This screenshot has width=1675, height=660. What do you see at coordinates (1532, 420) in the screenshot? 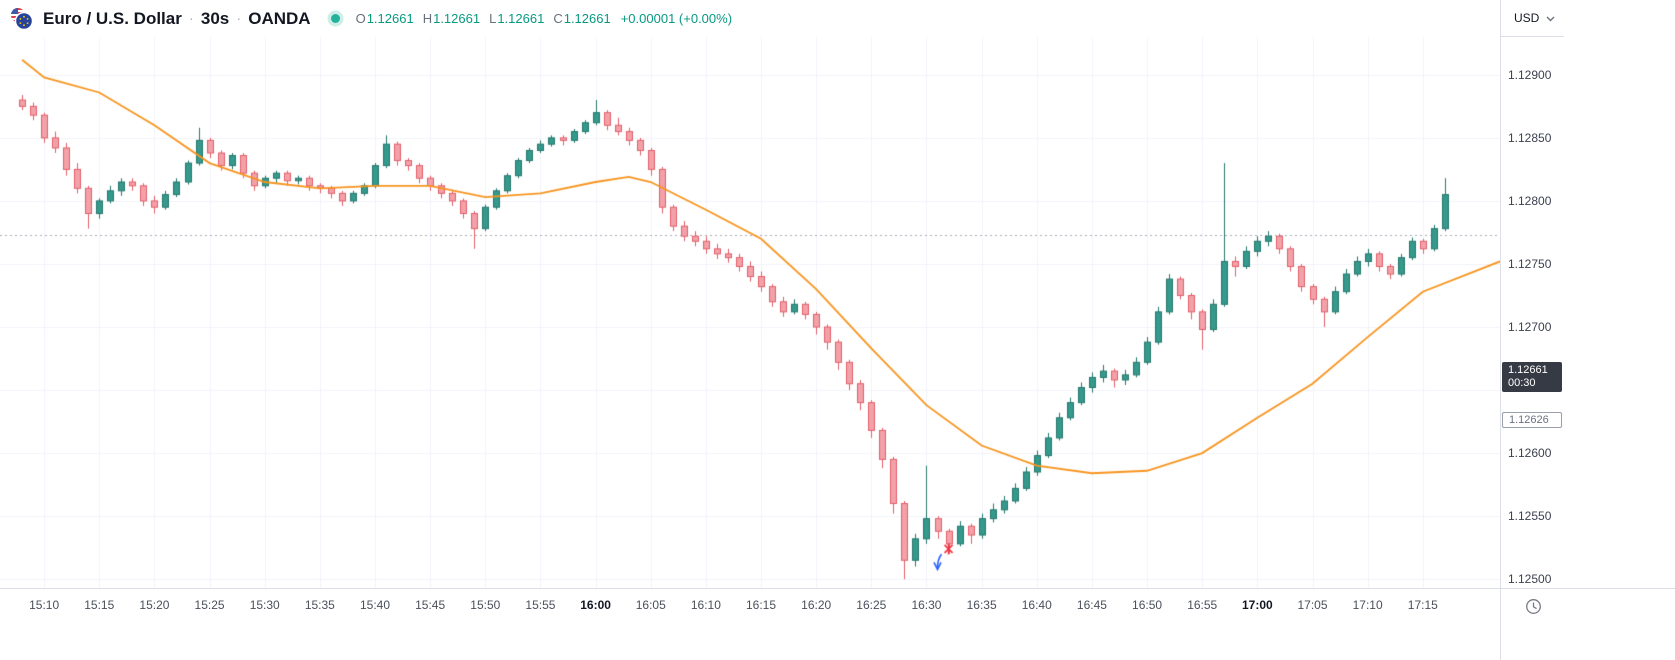
I see `indicator-price-label: 1.12626` at bounding box center [1532, 420].